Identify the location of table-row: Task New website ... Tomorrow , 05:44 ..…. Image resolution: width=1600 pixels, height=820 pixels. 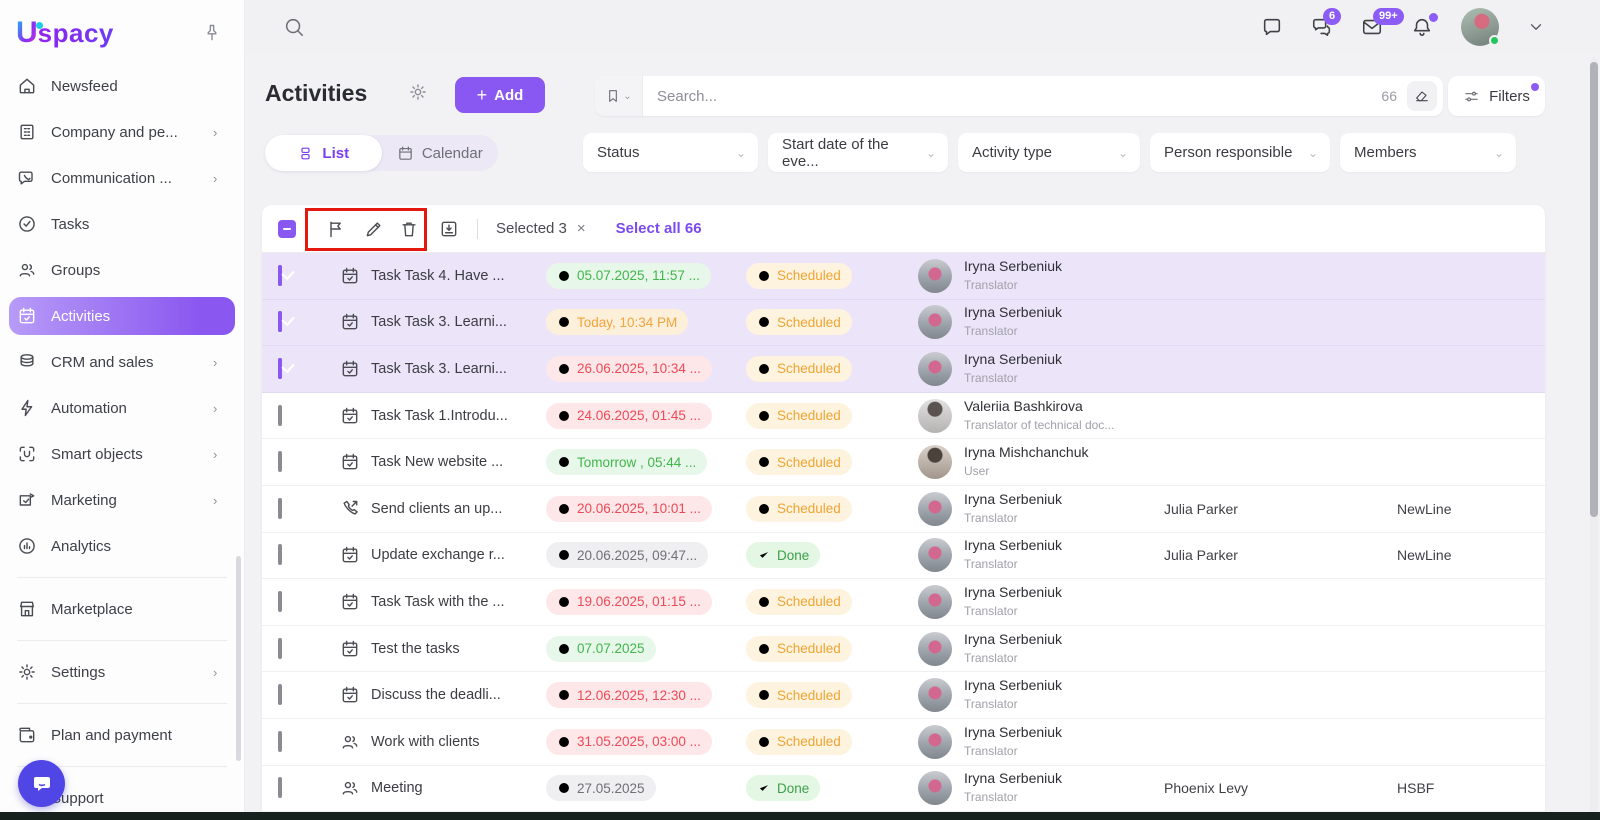
(903, 462).